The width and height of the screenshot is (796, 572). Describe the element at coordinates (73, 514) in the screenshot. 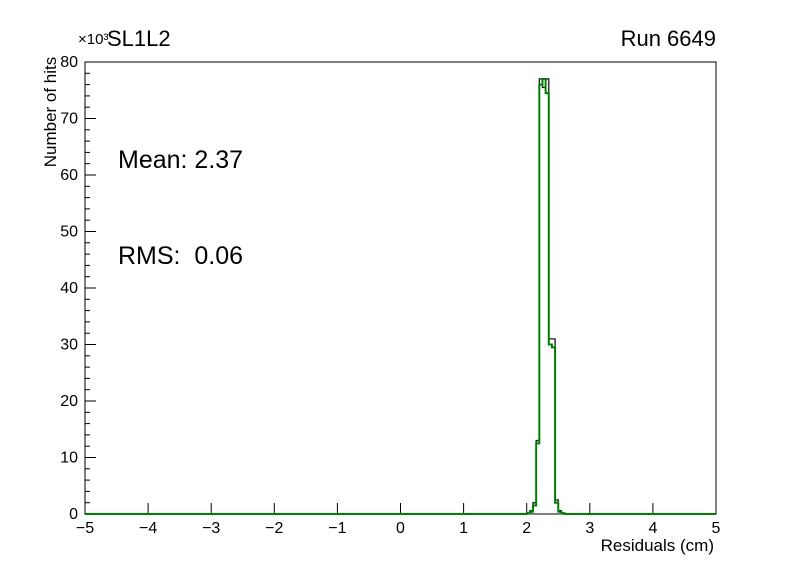

I see `y-tick-label: 0` at that location.